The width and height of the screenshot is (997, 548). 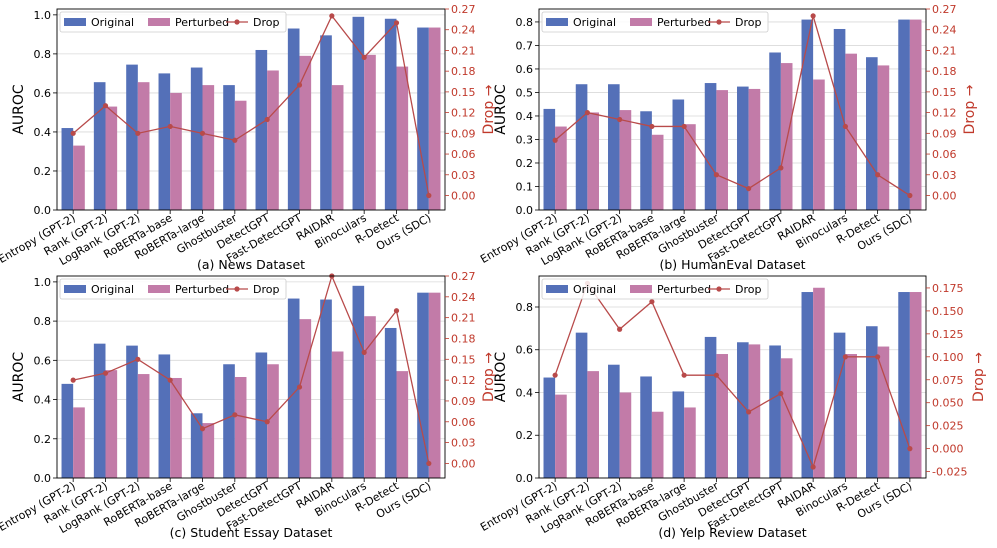 What do you see at coordinates (525, 22) in the screenshot?
I see `y-tick-label: 0.8` at bounding box center [525, 22].